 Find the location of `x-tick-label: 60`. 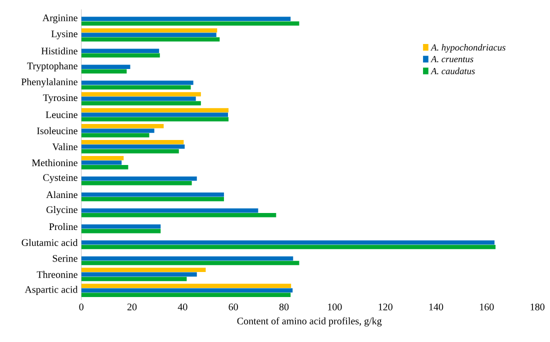

x-tick-label: 60 is located at coordinates (233, 307).